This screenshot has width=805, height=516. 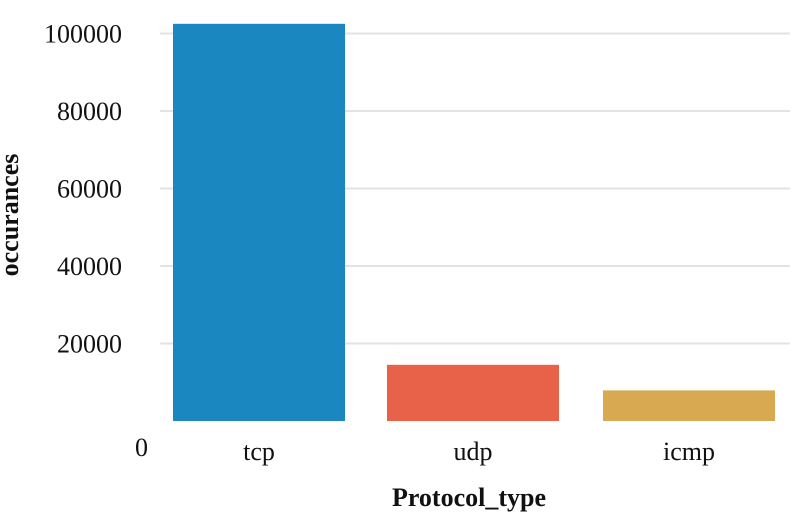 What do you see at coordinates (89, 344) in the screenshot?
I see `y-tick-label: 20000` at bounding box center [89, 344].